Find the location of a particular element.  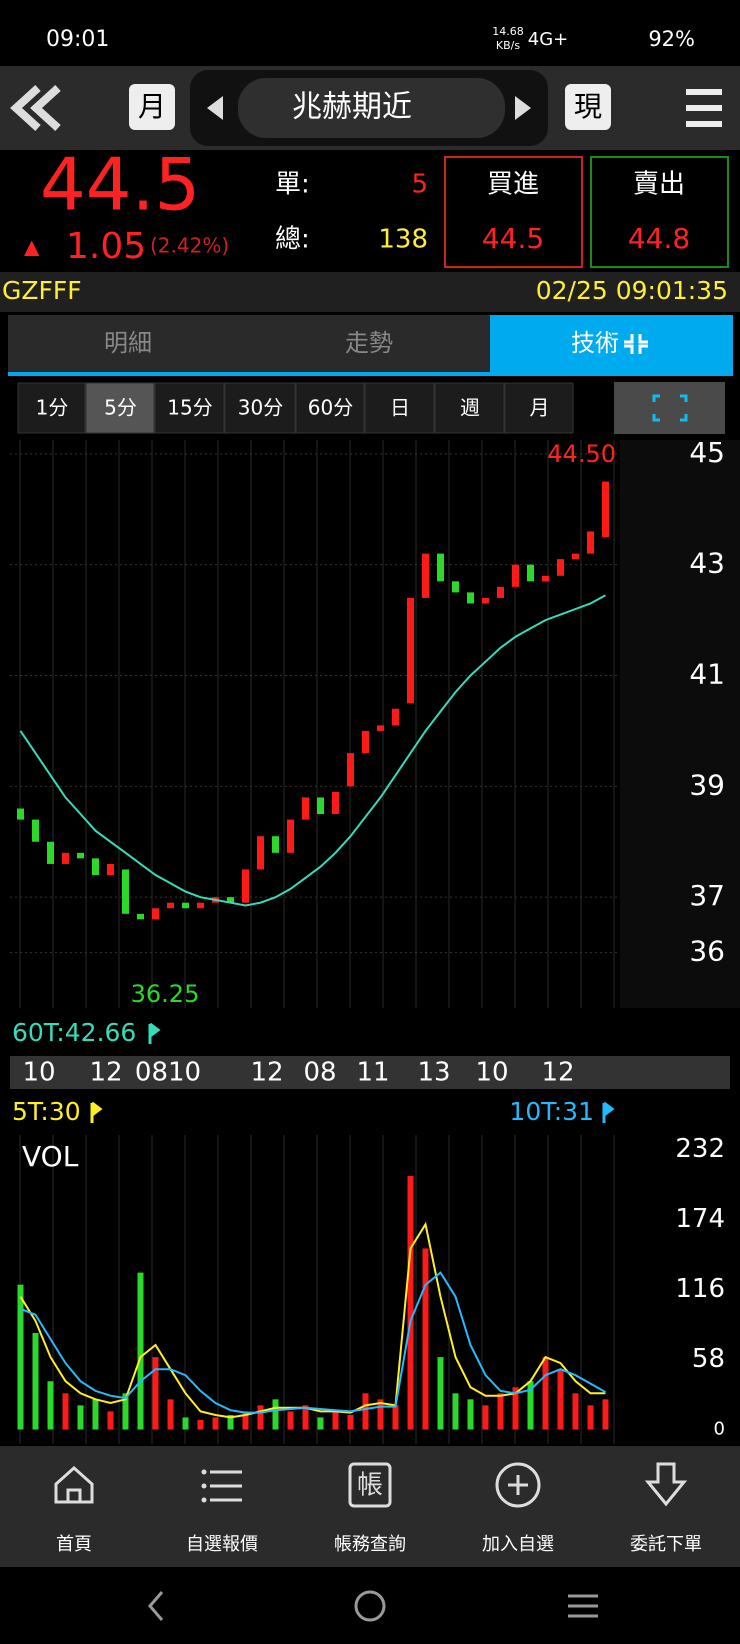

list-icon is located at coordinates (226, 1486).